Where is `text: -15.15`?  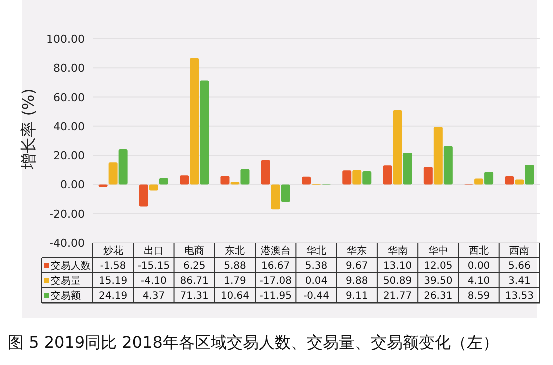 text: -15.15 is located at coordinates (154, 266).